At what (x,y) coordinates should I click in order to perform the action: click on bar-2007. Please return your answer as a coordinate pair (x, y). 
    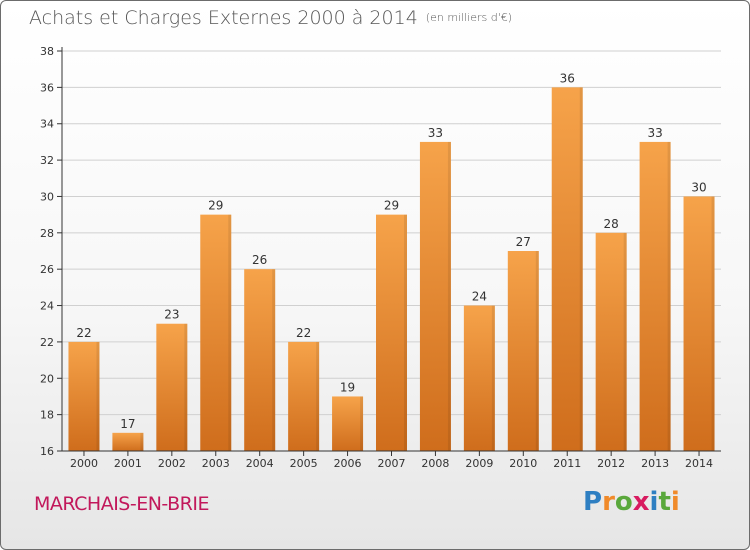
    Looking at the image, I should click on (391, 332).